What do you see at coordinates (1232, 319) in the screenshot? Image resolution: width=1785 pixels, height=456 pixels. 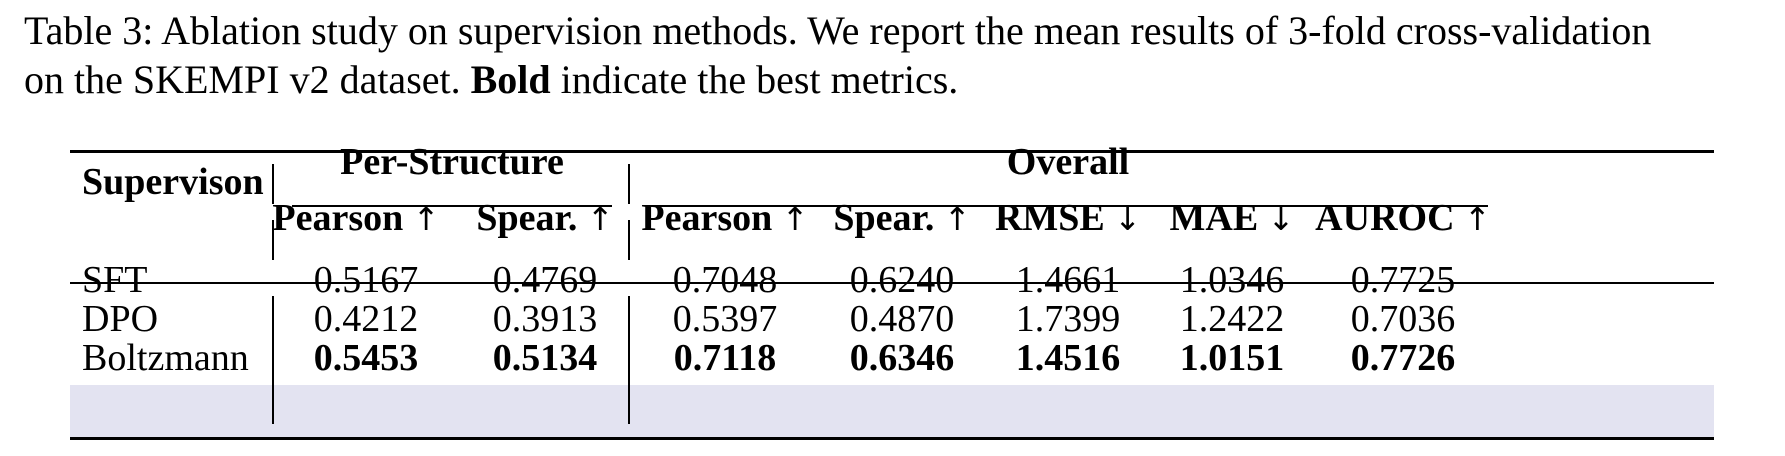 I see `table-cell: 1.2422` at bounding box center [1232, 319].